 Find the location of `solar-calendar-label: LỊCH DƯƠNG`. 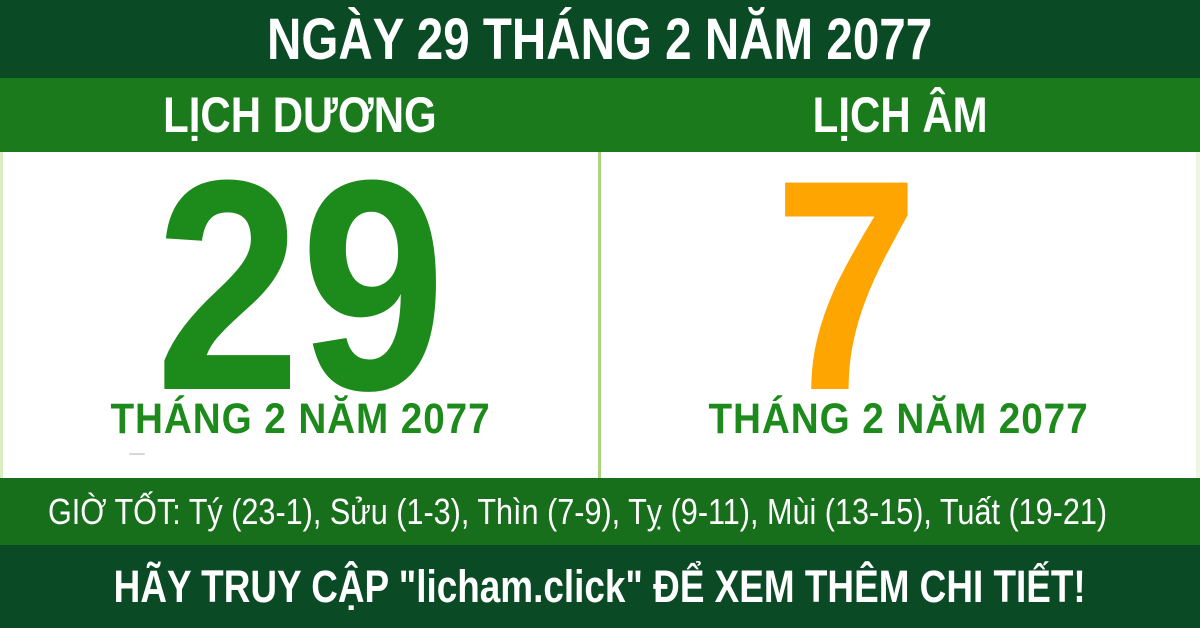

solar-calendar-label: LỊCH DƯƠNG is located at coordinates (300, 115).